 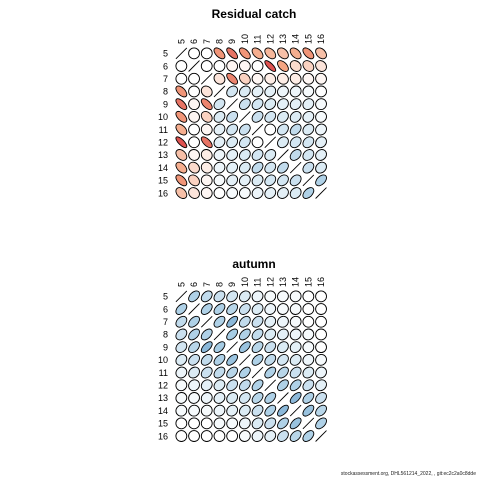 I want to click on row-label: 13, so click(x=163, y=398).